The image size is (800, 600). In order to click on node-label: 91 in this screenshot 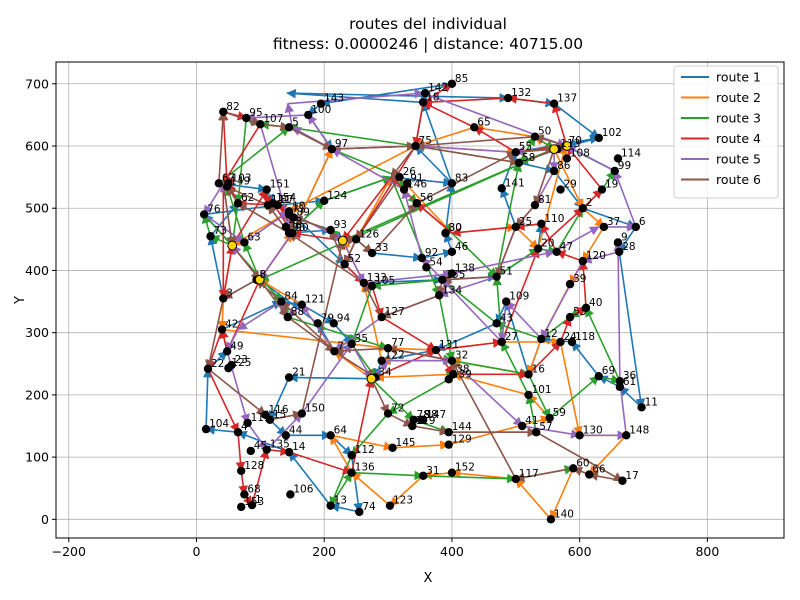, I will do `click(416, 178)`.